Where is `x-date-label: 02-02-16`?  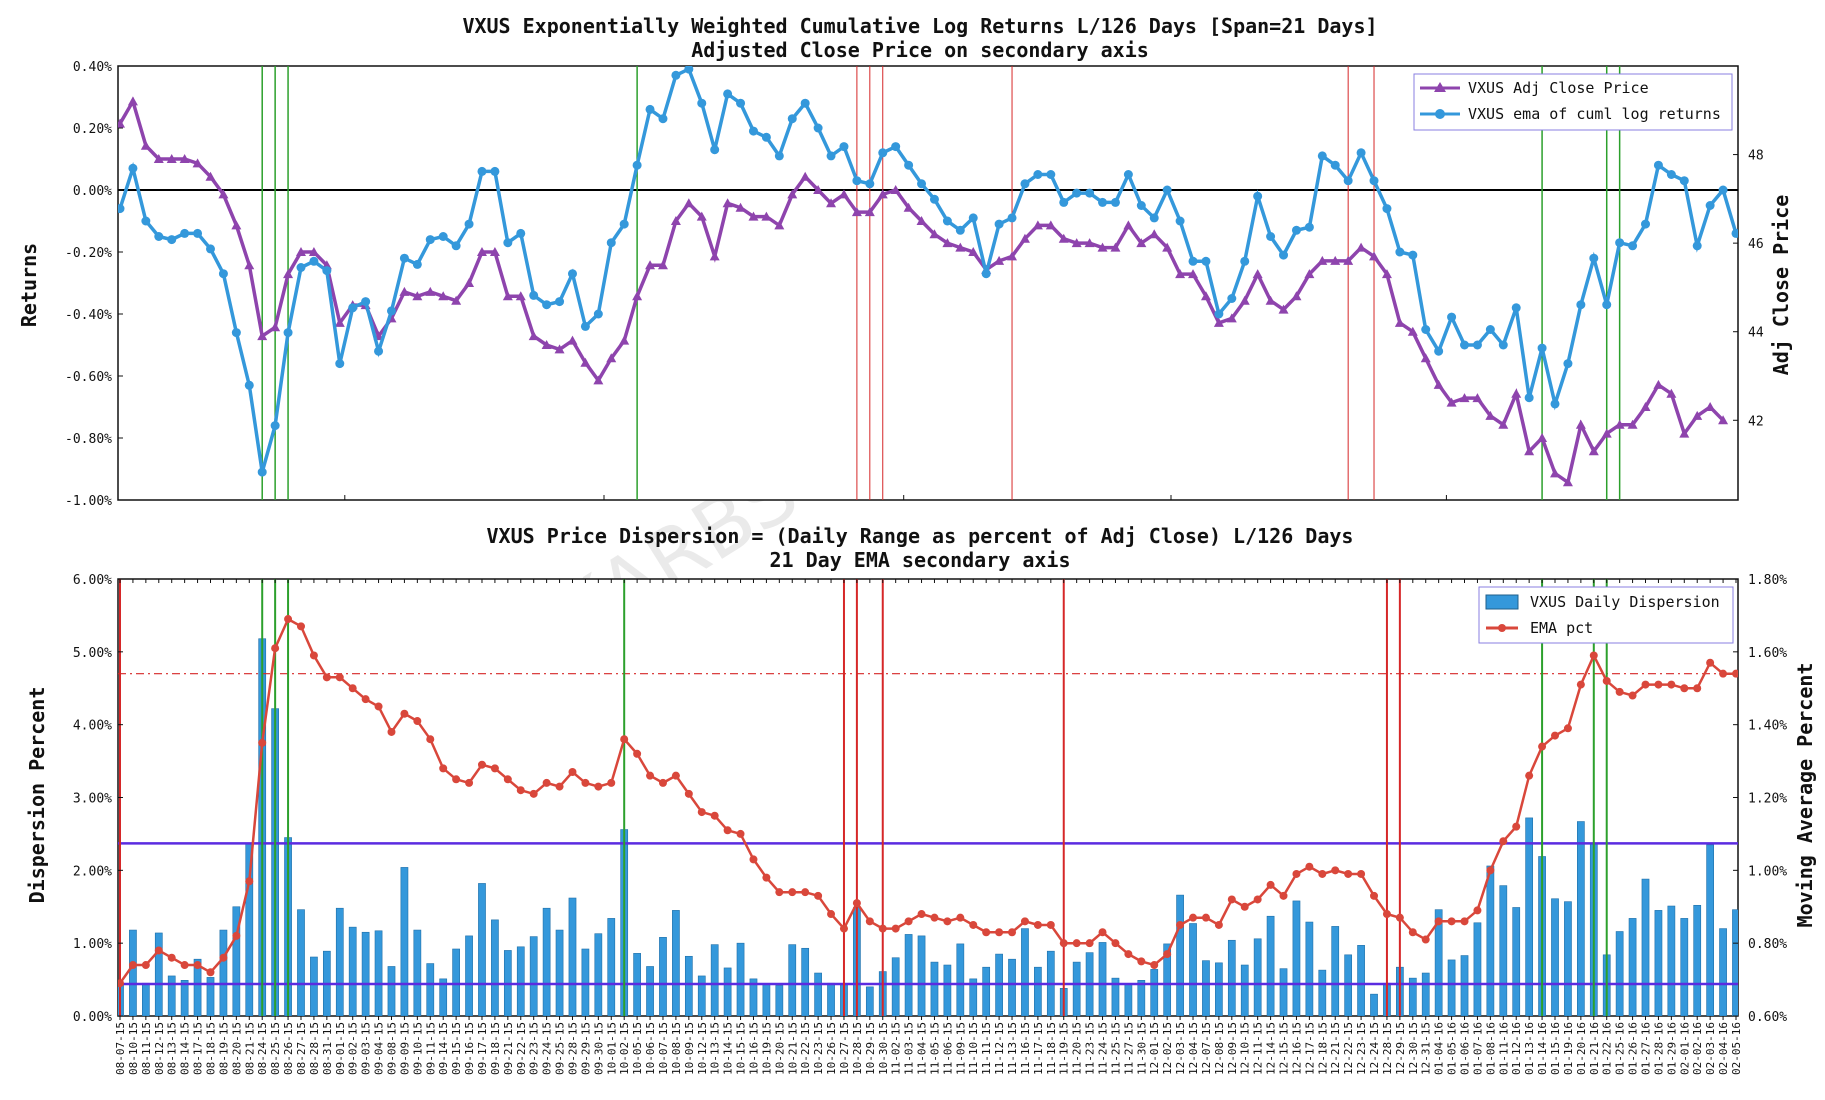 x-date-label: 02-02-16 is located at coordinates (1697, 1048).